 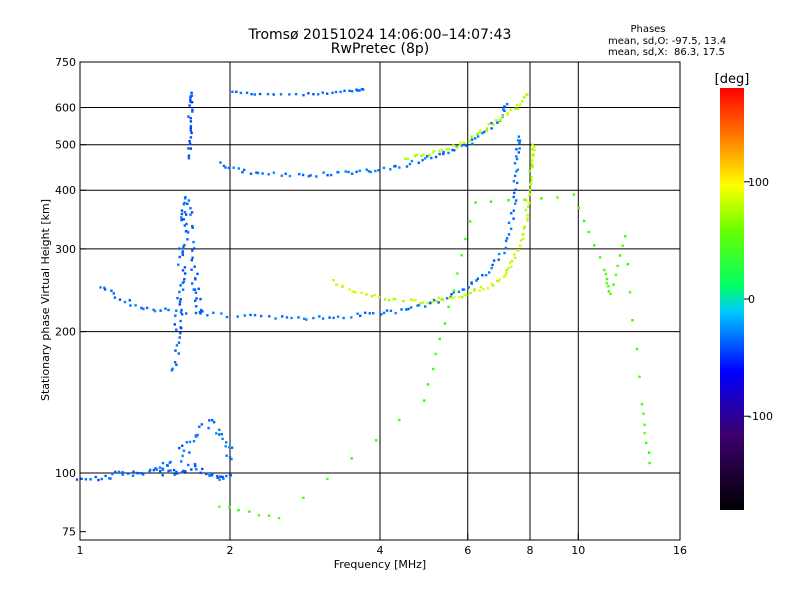 I want to click on y-tick-label: 100, so click(x=65, y=473).